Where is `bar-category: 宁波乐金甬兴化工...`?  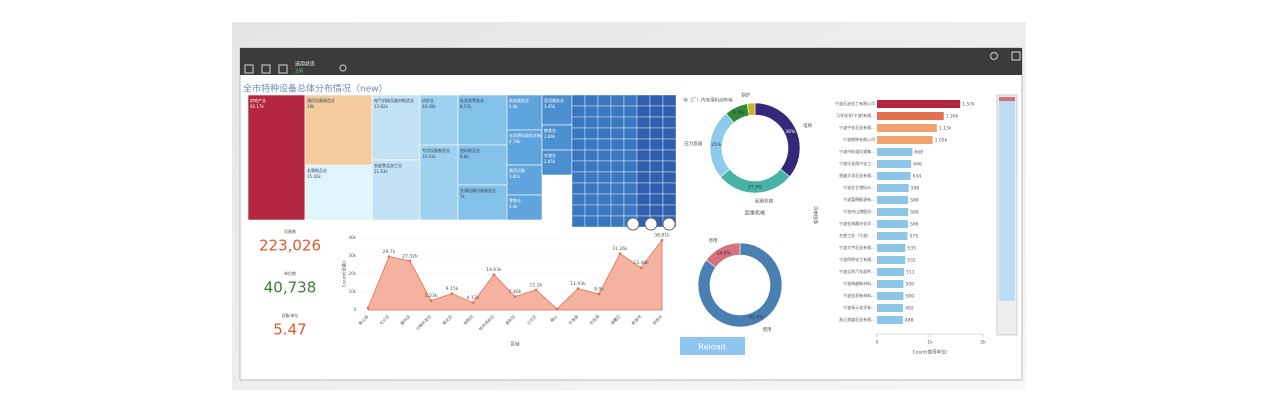 bar-category: 宁波乐金甬兴化工... is located at coordinates (857, 163).